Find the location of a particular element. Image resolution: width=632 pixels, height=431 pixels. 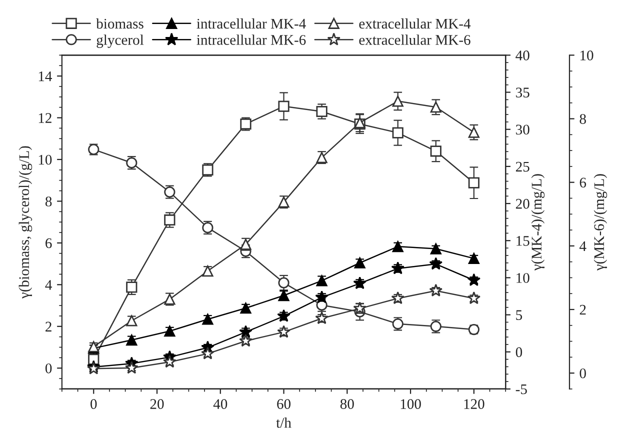

y3-tick-label: 4 is located at coordinates (582, 246).